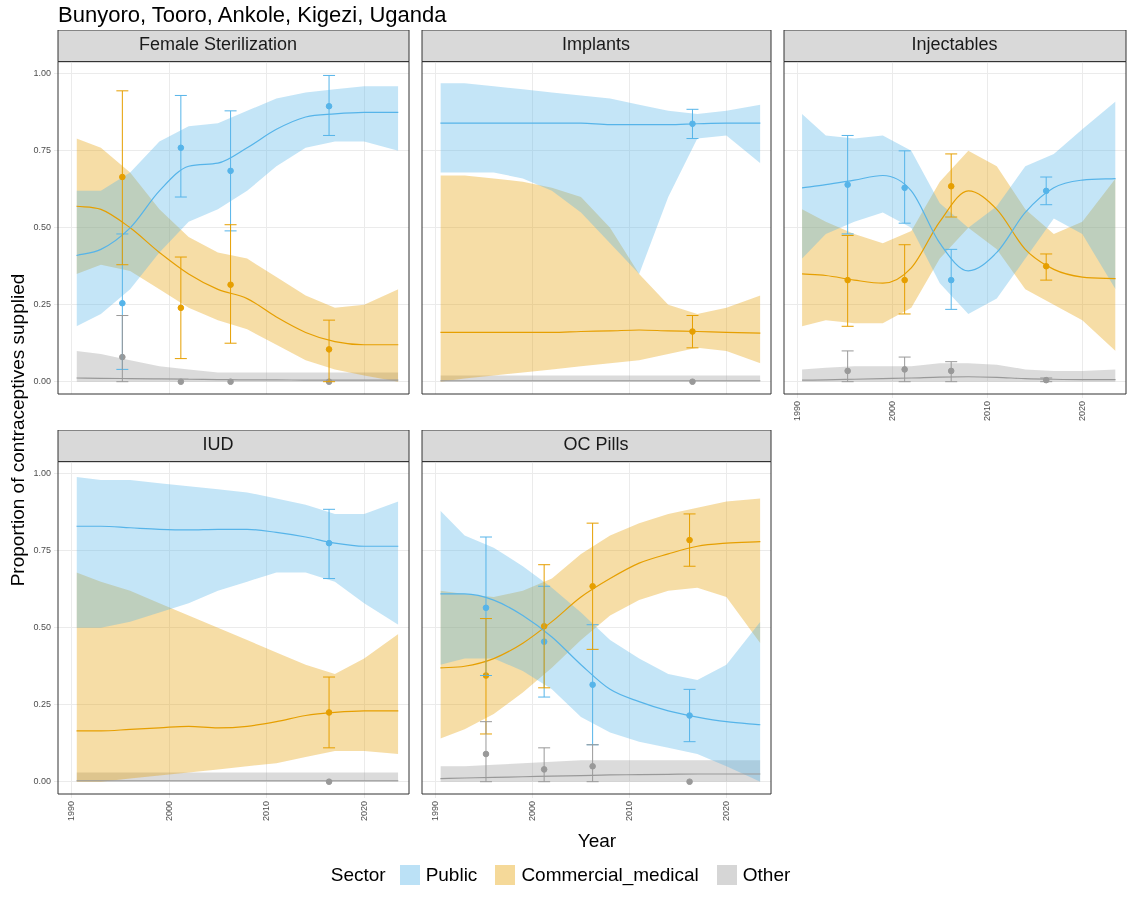 Image resolution: width=1131 pixels, height=902 pixels. Describe the element at coordinates (451, 875) in the screenshot. I see `legend-label: Public` at that location.